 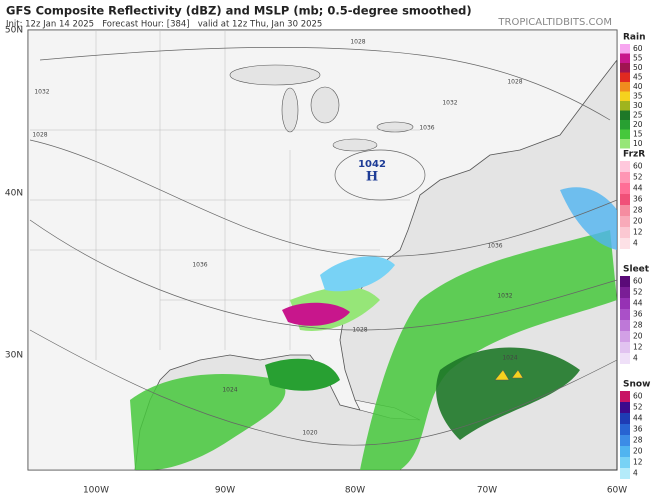 What do you see at coordinates (617, 491) in the screenshot?
I see `lon-label: 60W` at bounding box center [617, 491].